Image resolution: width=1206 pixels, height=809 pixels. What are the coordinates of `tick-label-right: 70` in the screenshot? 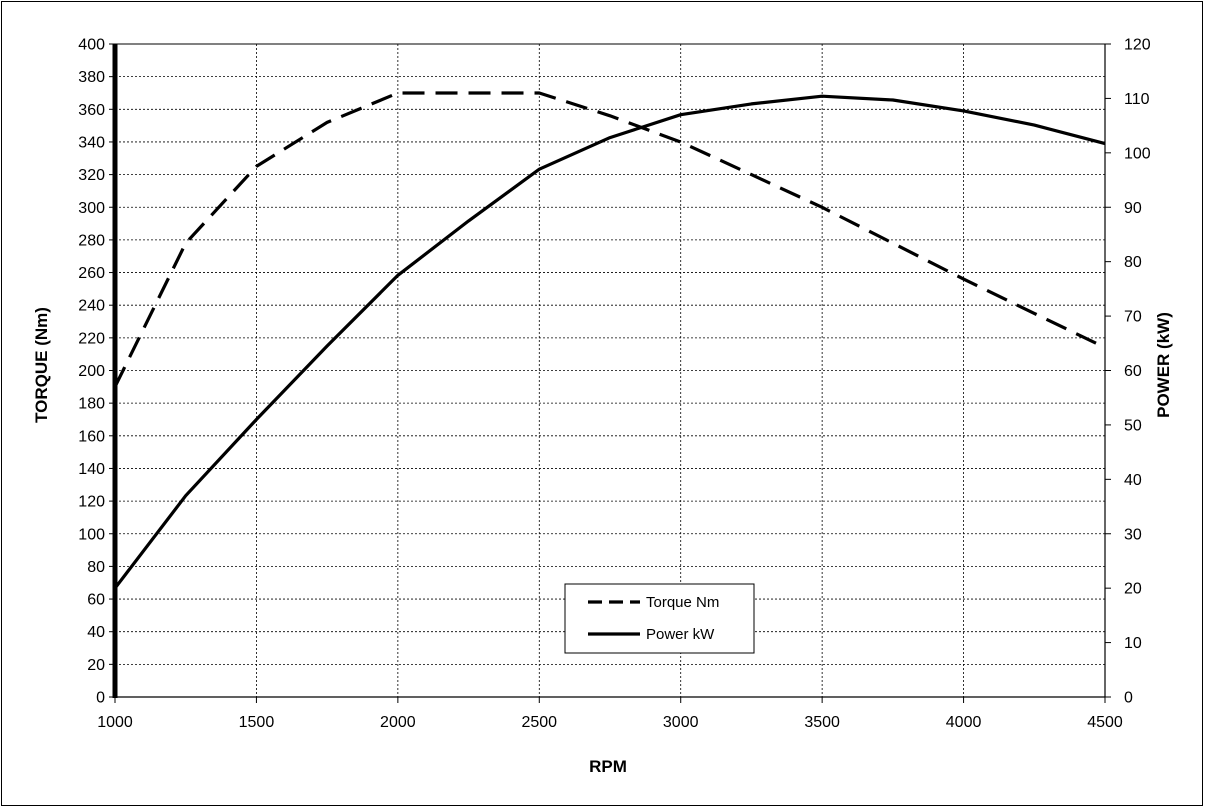 It's located at (1133, 317).